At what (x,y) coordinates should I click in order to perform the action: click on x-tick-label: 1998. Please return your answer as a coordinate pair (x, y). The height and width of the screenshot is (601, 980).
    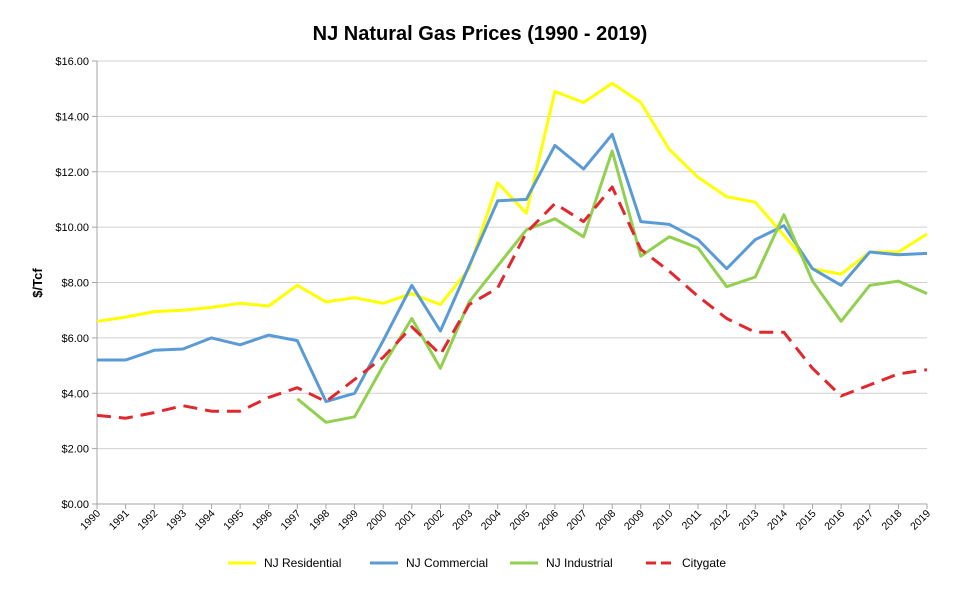
    Looking at the image, I should click on (319, 520).